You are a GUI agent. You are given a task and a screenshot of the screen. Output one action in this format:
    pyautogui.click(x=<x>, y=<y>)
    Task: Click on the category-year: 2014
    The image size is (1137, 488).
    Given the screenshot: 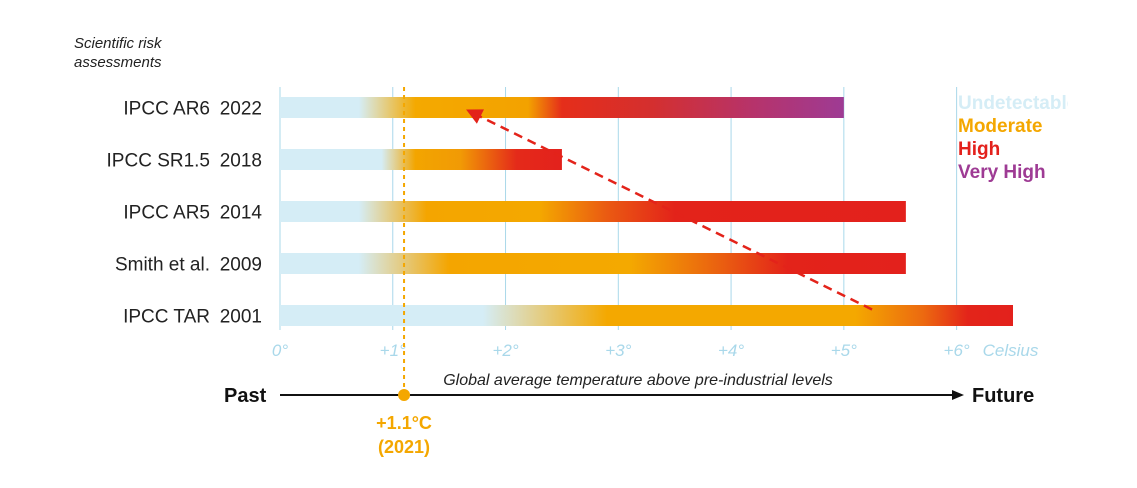 What is the action you would take?
    pyautogui.click(x=241, y=213)
    